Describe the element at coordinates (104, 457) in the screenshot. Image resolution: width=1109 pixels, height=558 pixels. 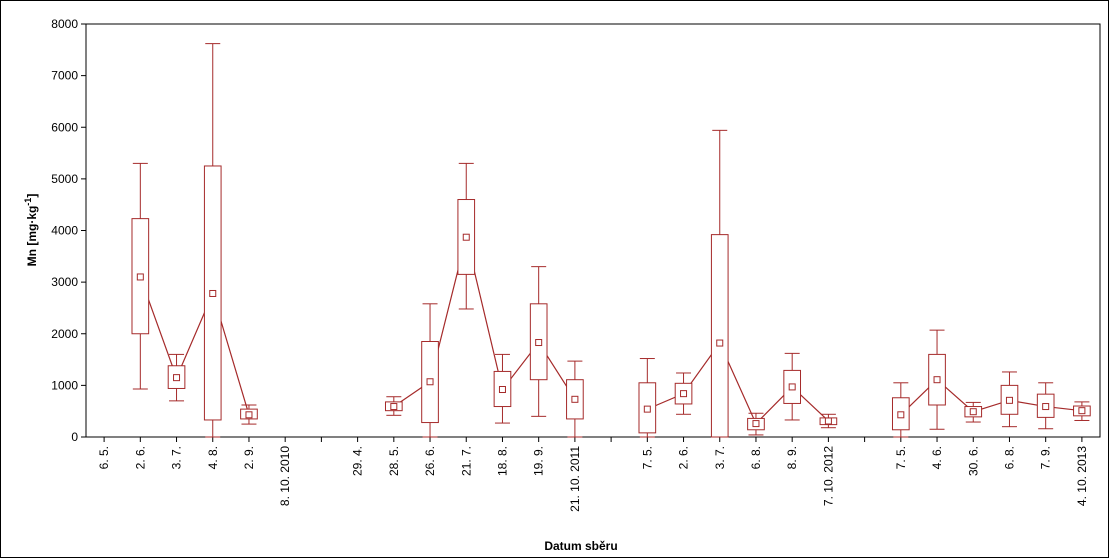
I see `x-tick-label: 6. 5.` at that location.